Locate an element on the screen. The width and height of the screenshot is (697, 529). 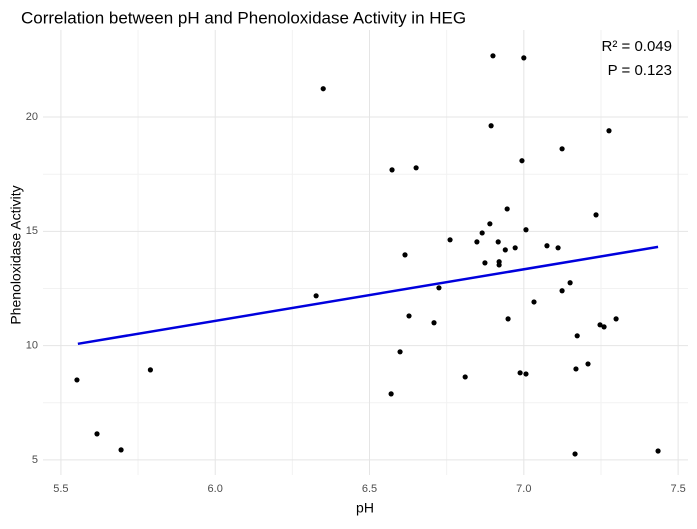
x-tick-label: 7.5 is located at coordinates (677, 489).